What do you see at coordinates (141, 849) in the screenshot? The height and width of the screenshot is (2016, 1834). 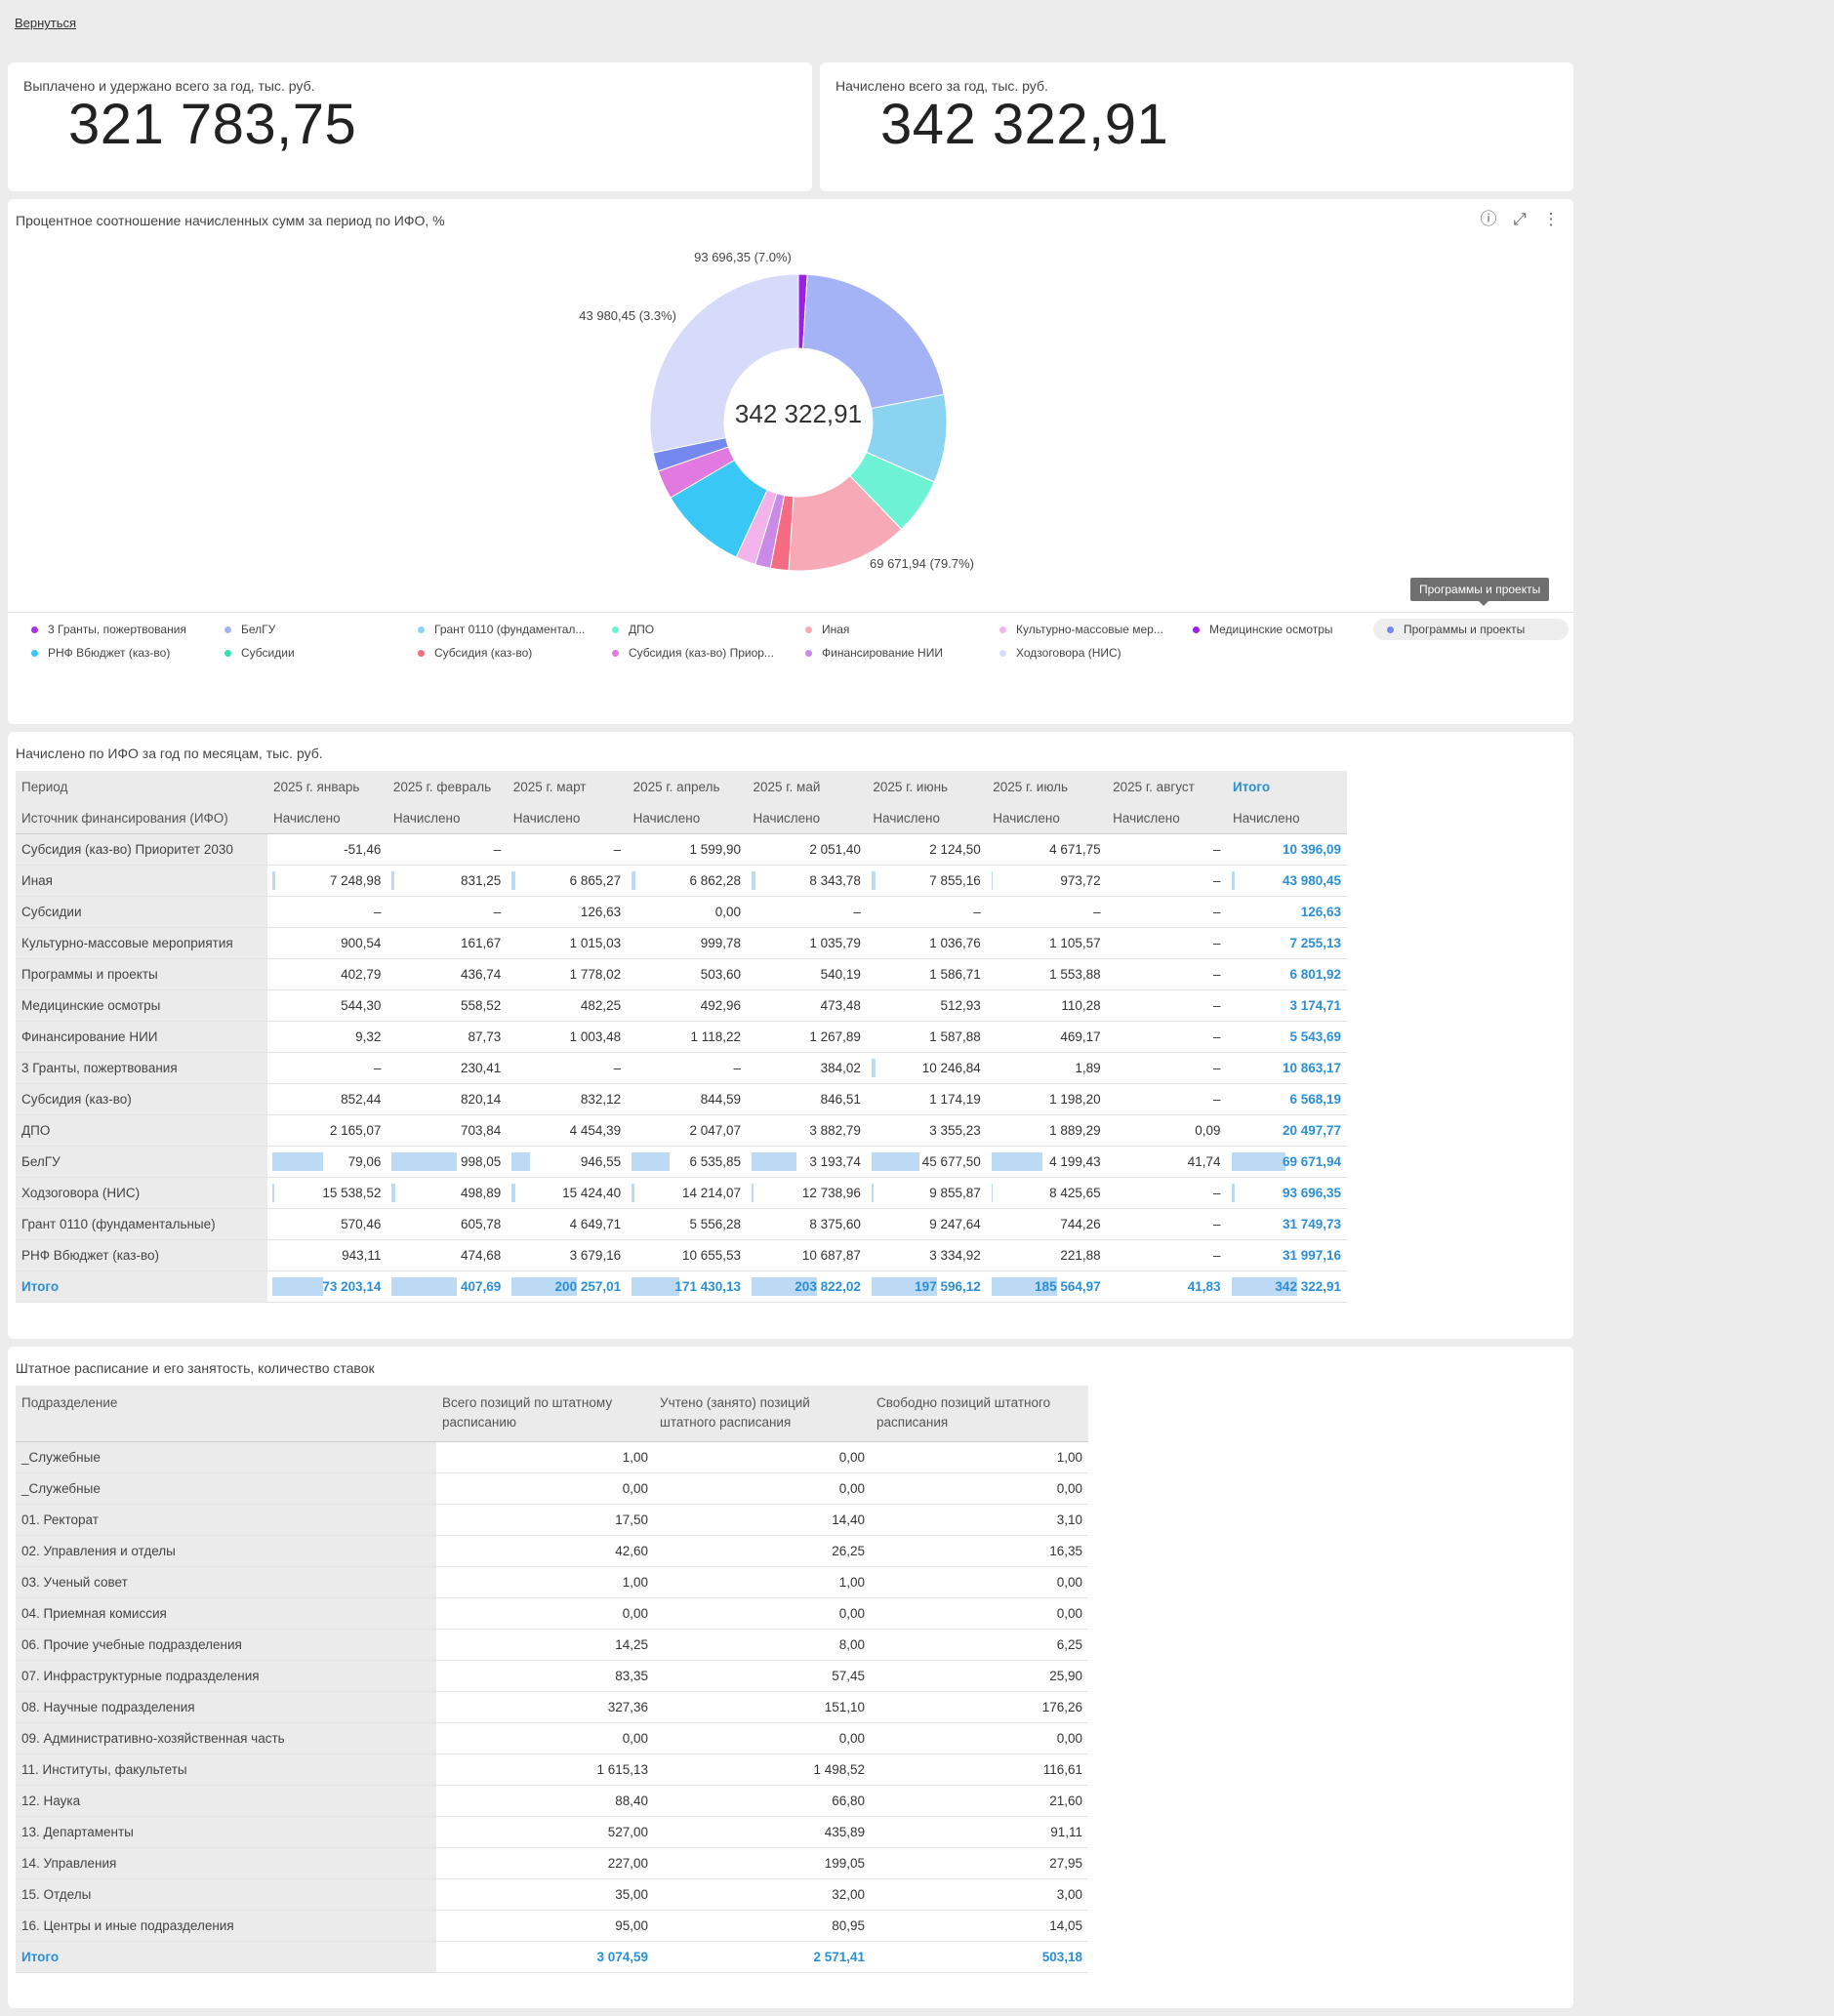 I see `source-name: Субсидия (каз-во) Приоритет 2030` at bounding box center [141, 849].